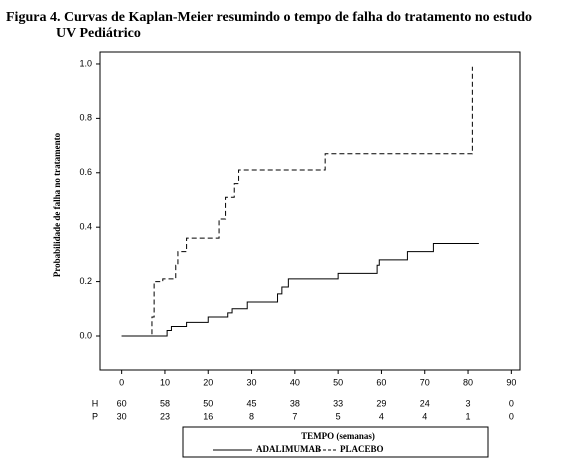  Describe the element at coordinates (381, 382) in the screenshot. I see `x-tick-label: 60` at that location.